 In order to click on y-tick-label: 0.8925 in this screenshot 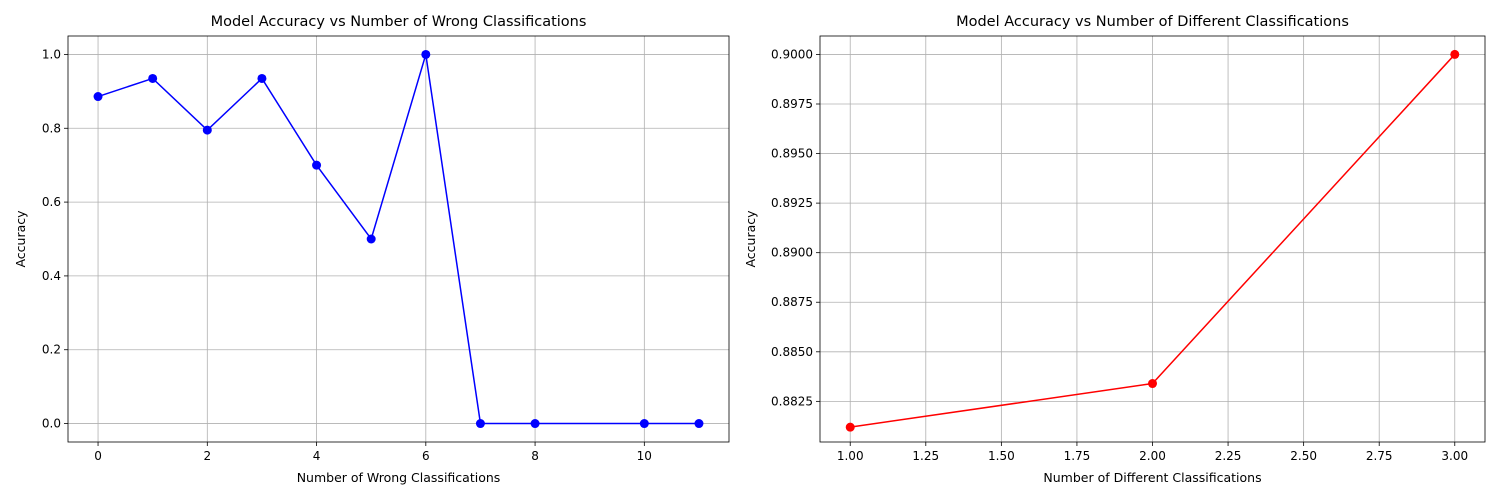, I will do `click(792, 203)`.